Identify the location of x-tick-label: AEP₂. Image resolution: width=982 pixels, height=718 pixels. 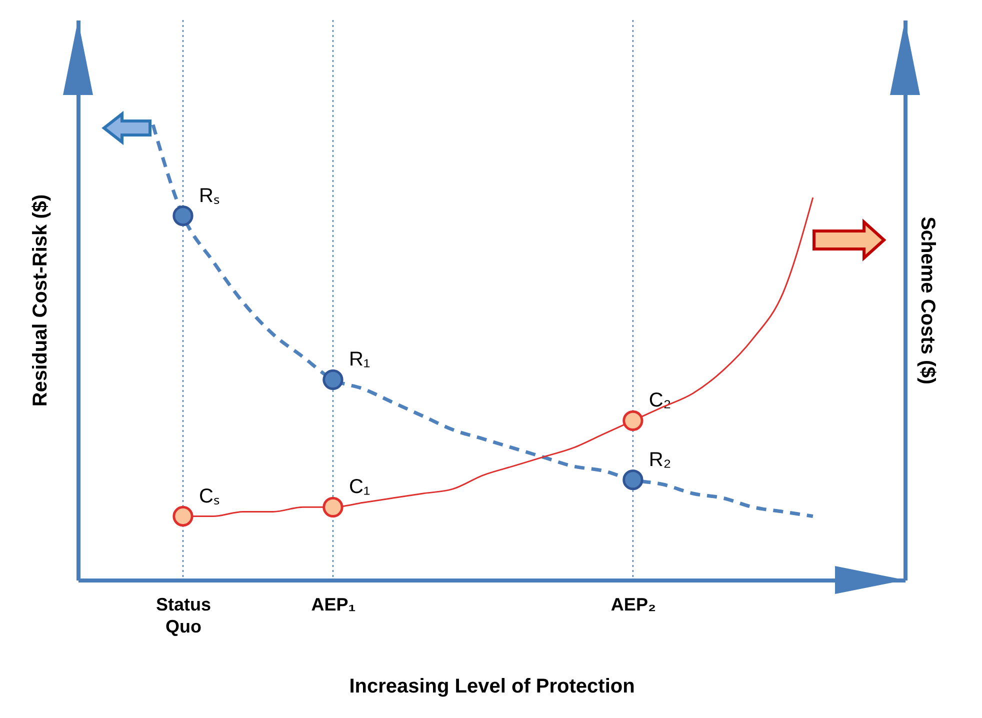
(633, 604).